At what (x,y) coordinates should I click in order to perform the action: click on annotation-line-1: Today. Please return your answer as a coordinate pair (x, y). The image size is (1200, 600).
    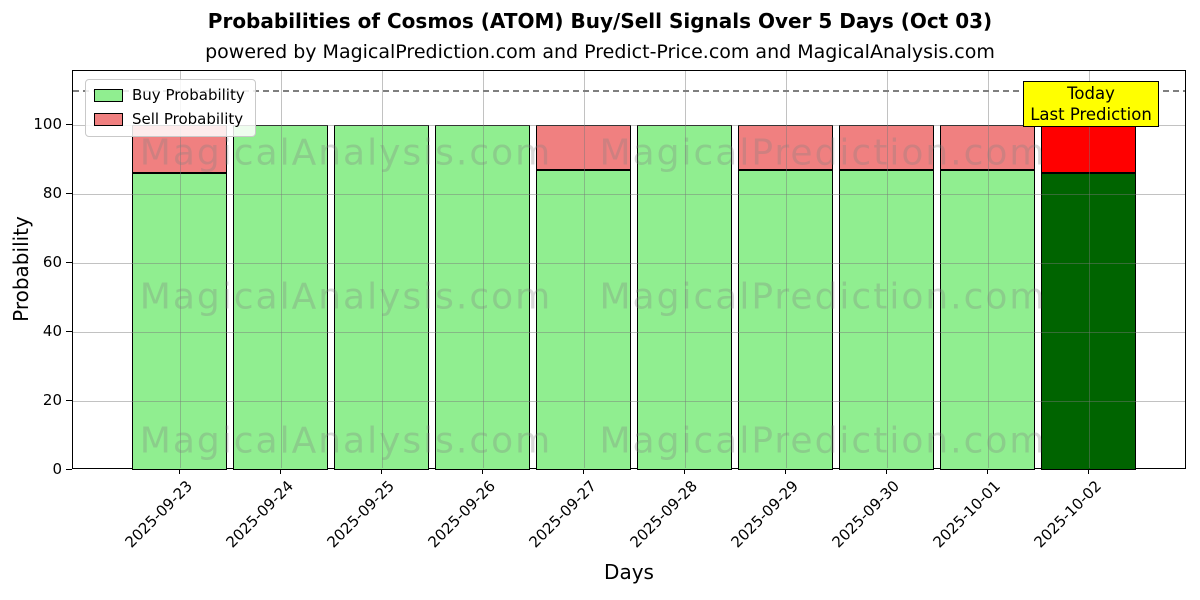
    Looking at the image, I should click on (1091, 93).